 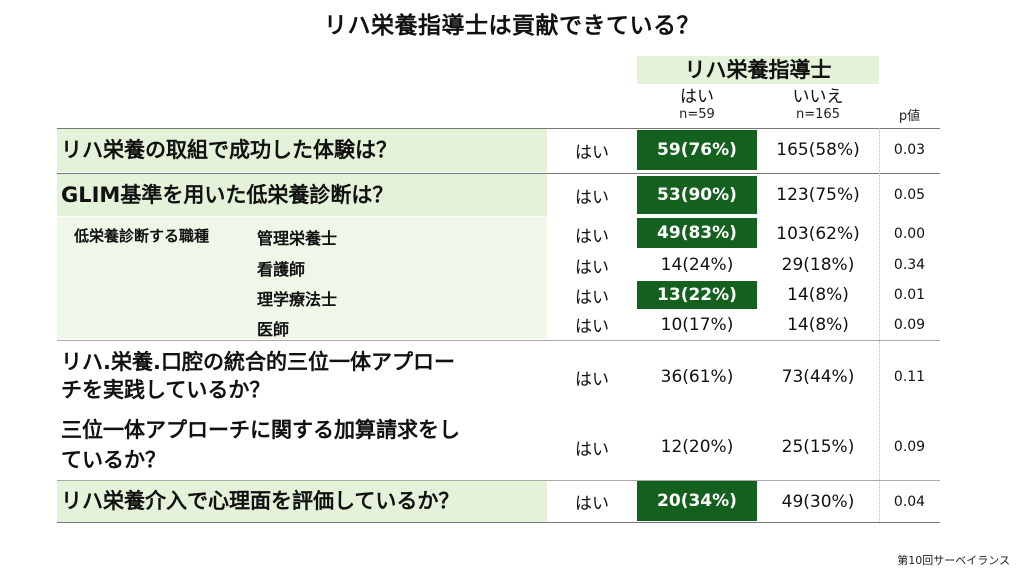 I want to click on p-value: 0.00, so click(x=909, y=234).